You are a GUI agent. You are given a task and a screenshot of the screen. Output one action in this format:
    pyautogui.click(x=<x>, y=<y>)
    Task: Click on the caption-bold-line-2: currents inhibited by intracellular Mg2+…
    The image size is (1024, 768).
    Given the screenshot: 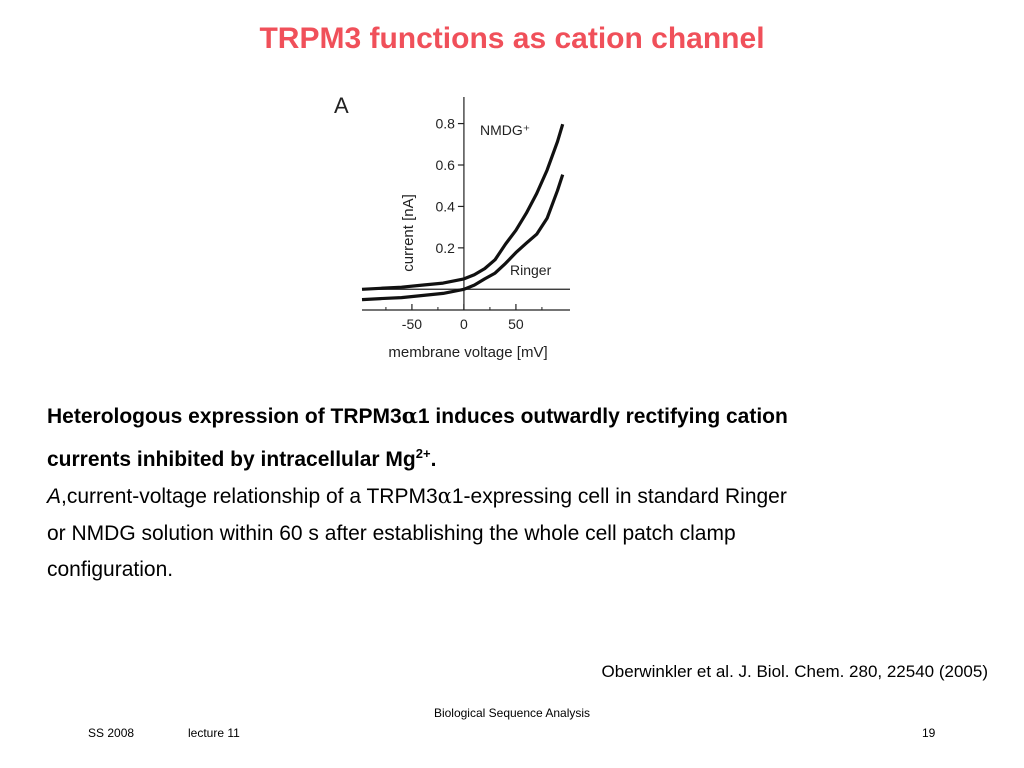 What is the action you would take?
    pyautogui.click(x=517, y=457)
    